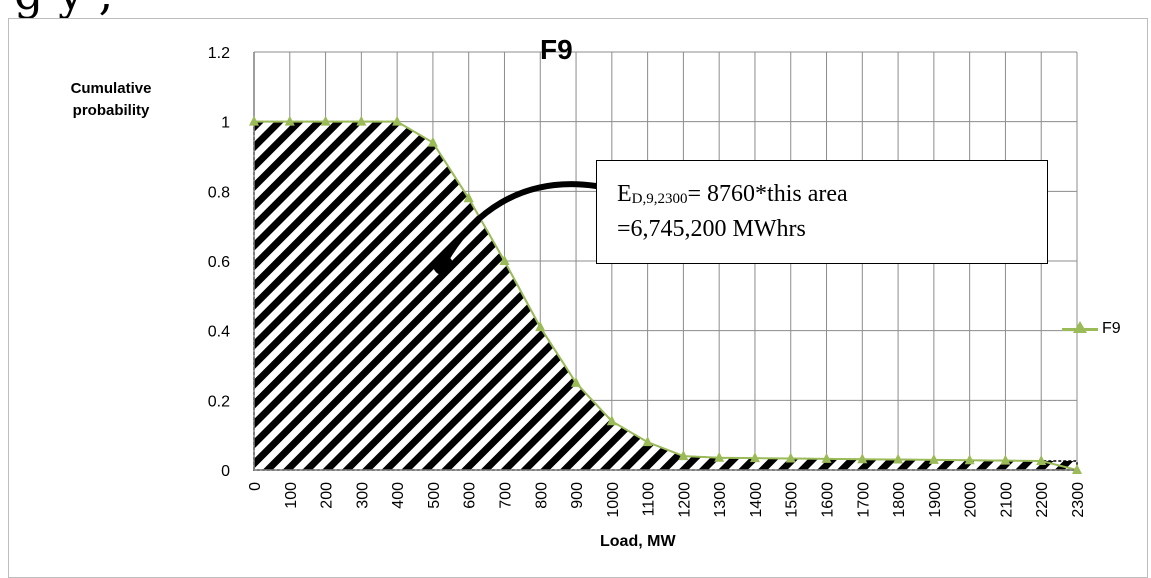 Image resolution: width=1151 pixels, height=578 pixels. What do you see at coordinates (470, 495) in the screenshot?
I see `x-tick-label: 600` at bounding box center [470, 495].